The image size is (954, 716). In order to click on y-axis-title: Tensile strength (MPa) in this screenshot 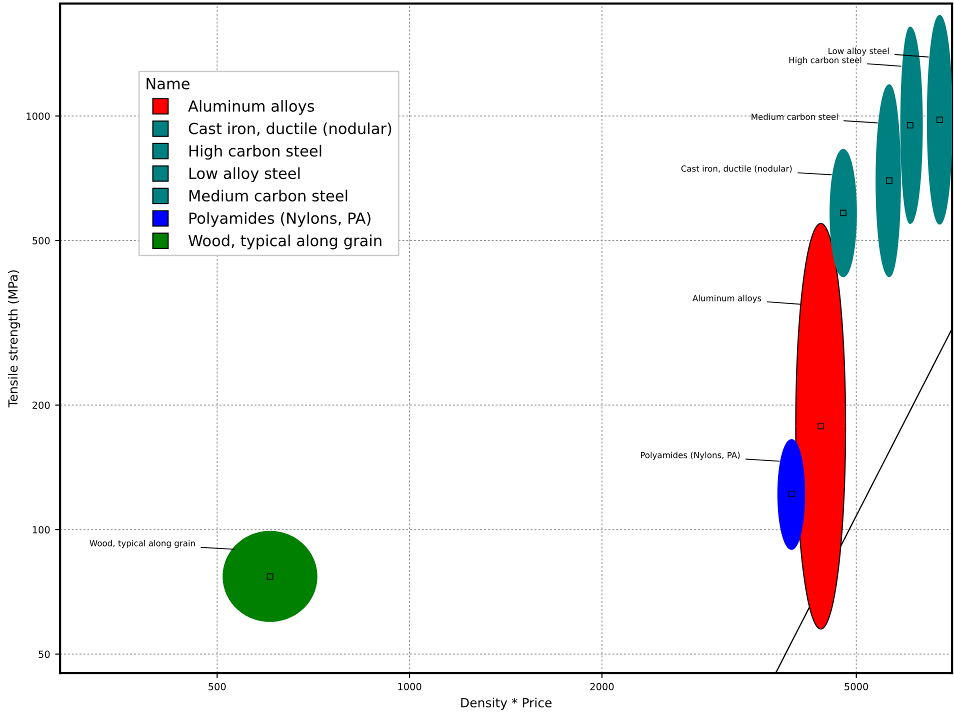, I will do `click(14, 339)`.